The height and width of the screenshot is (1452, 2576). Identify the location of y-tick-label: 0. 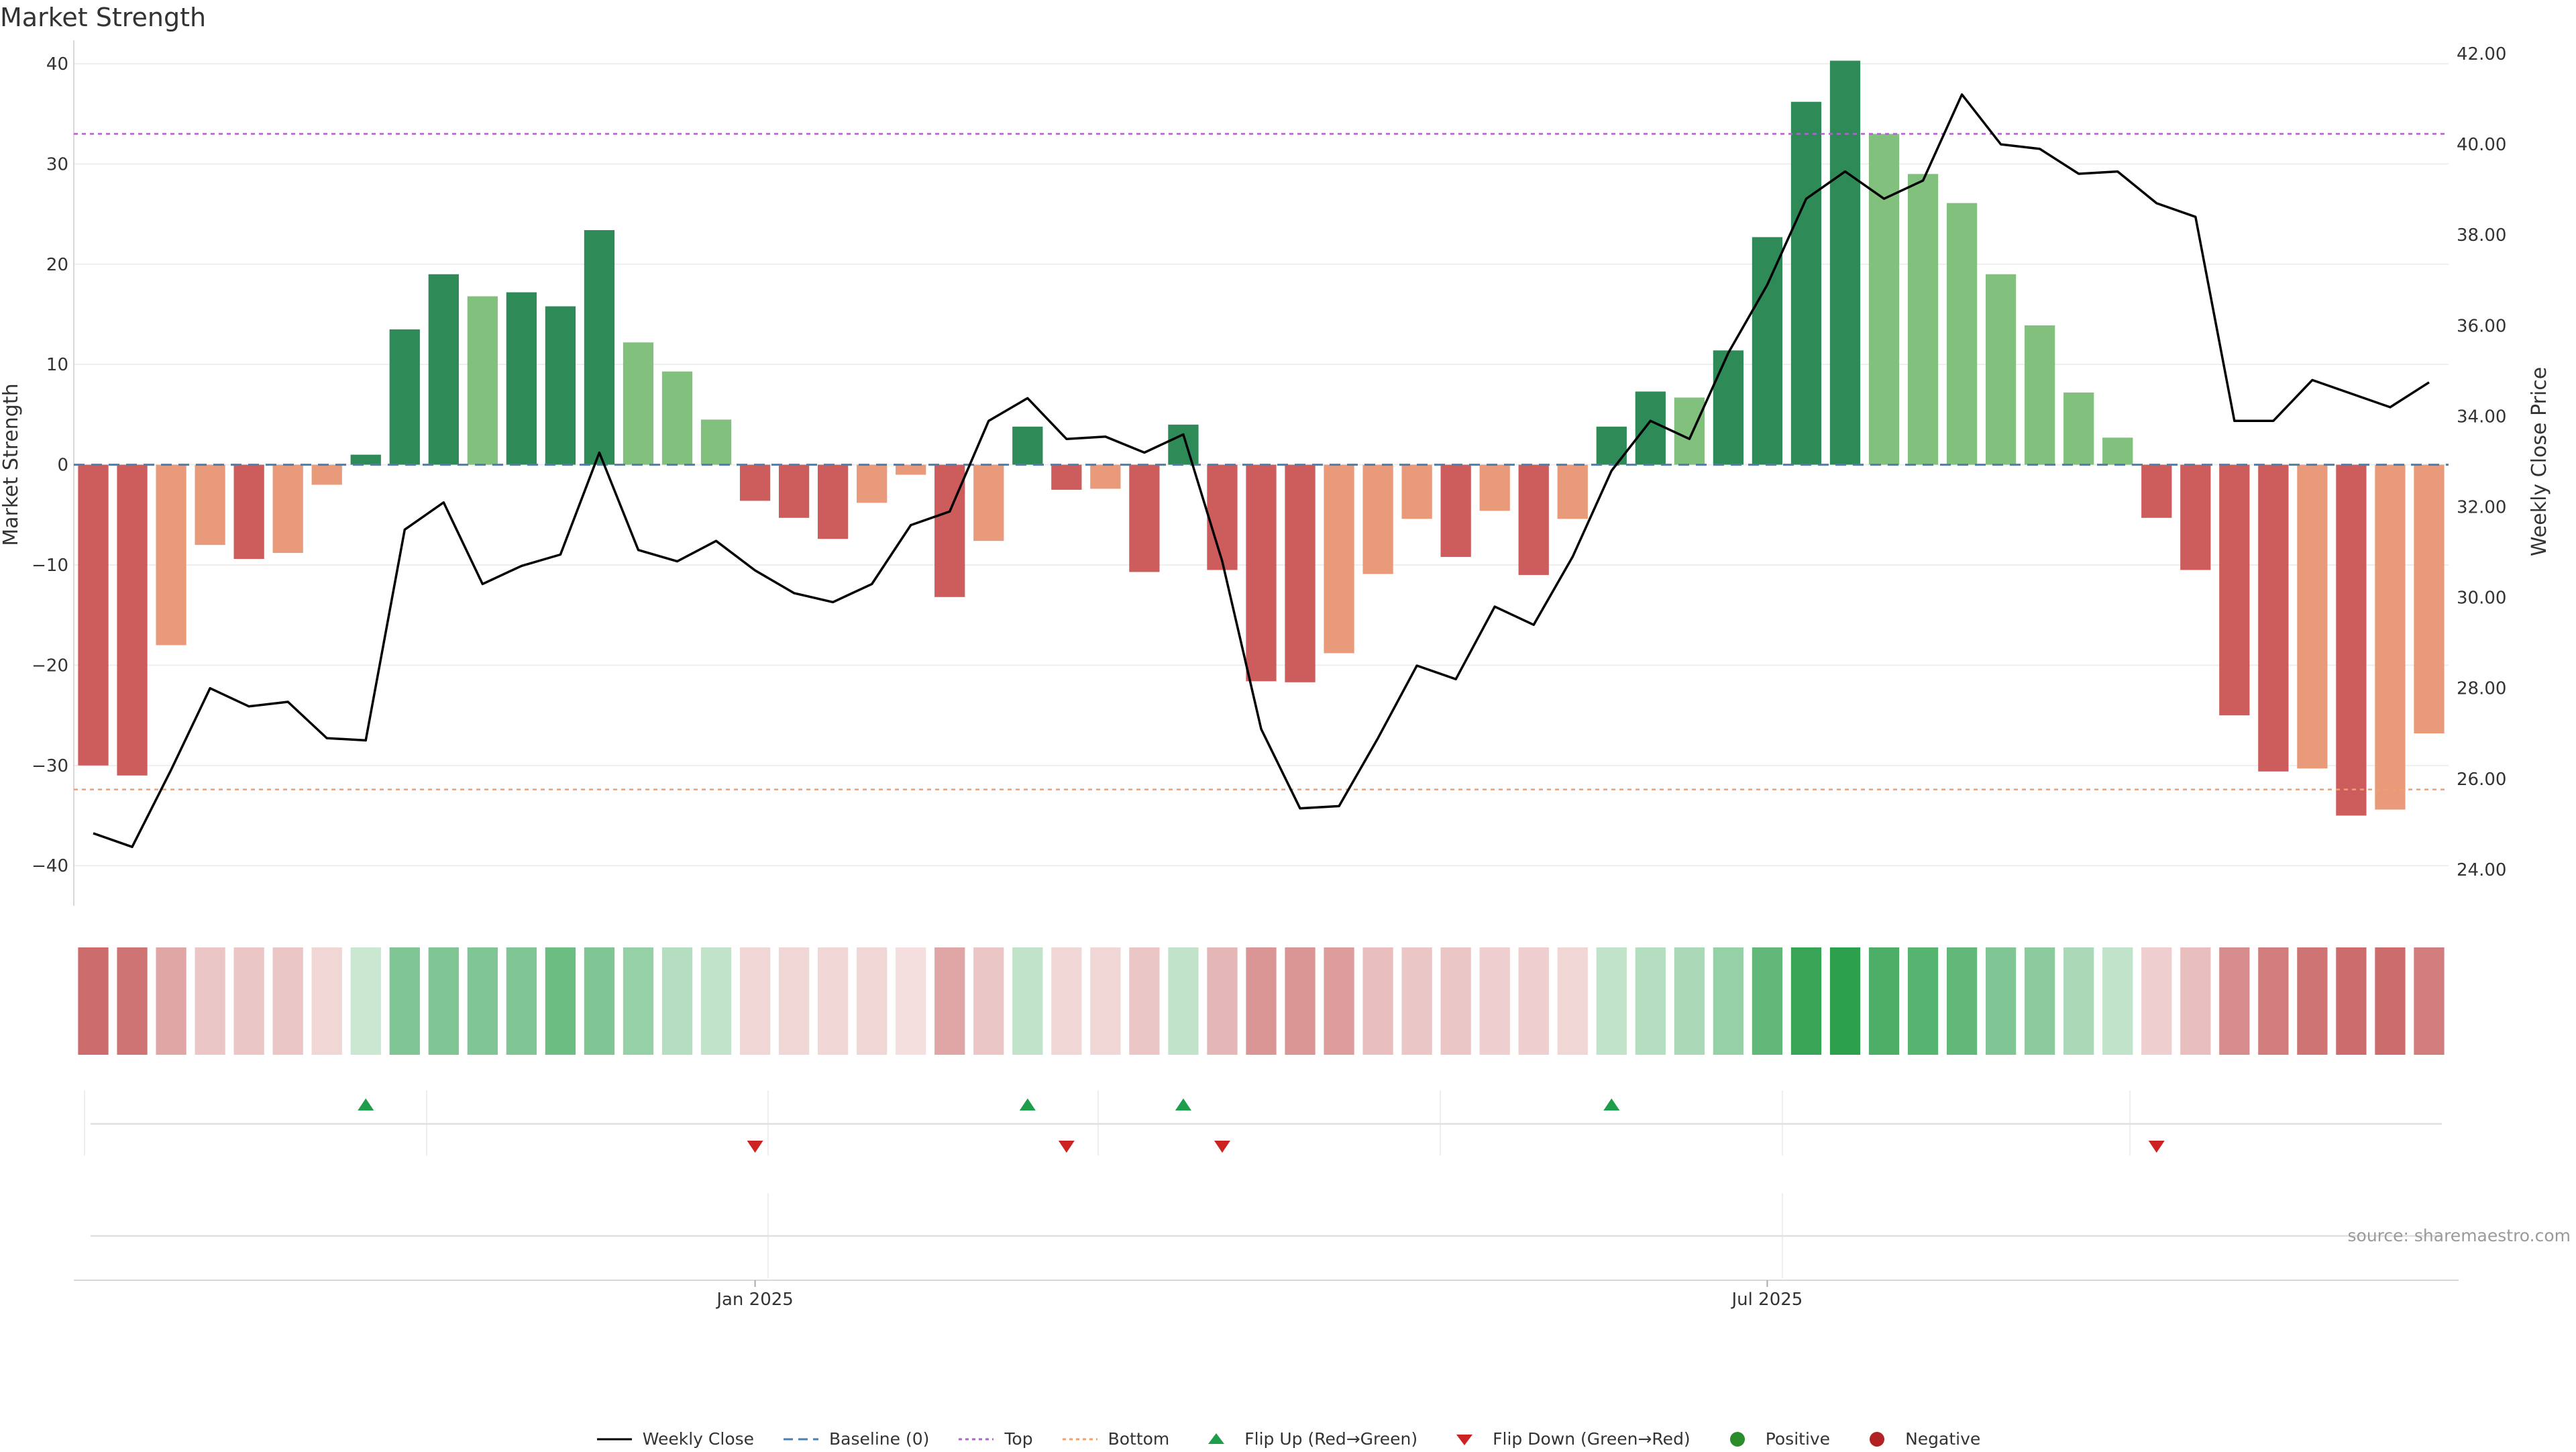
(62, 466).